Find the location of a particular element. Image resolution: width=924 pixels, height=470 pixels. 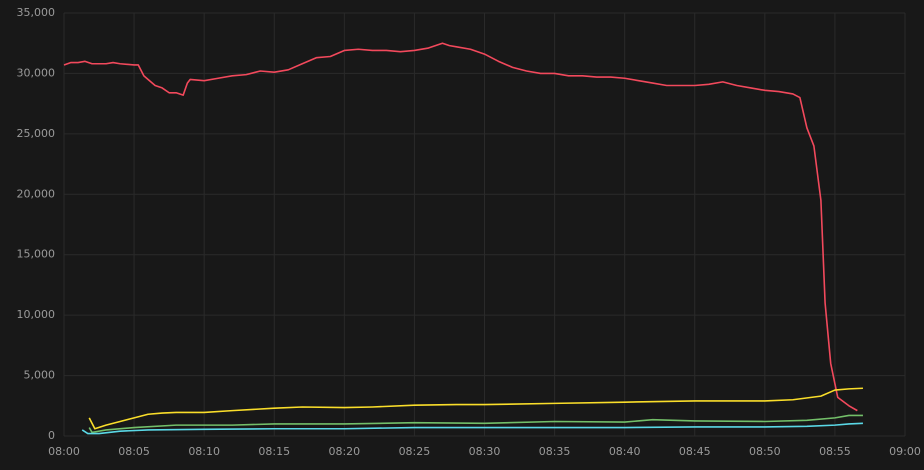

y-tick-label: 15,000 is located at coordinates (36, 254).